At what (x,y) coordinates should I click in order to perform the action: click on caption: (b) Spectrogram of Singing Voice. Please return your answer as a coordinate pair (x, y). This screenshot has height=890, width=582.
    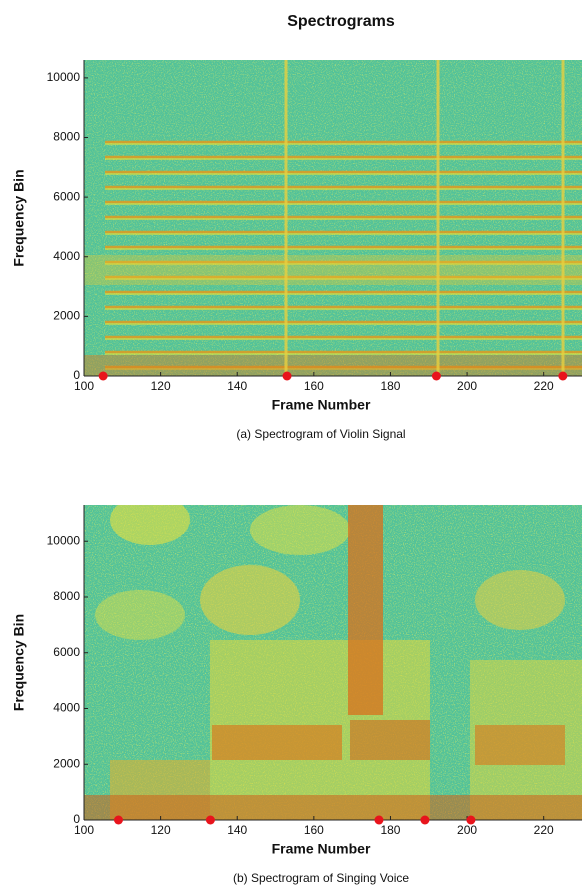
    Looking at the image, I should click on (321, 878).